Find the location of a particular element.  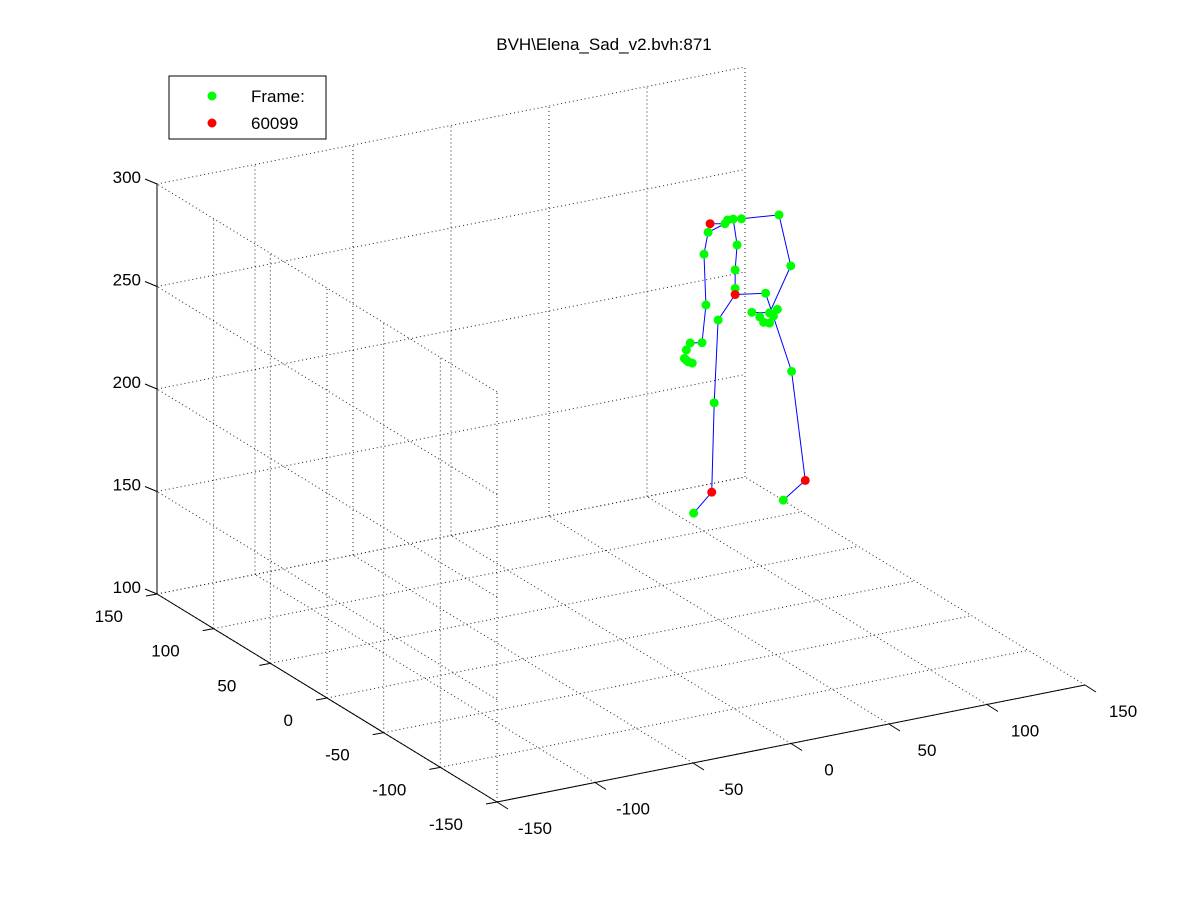

legend: Frame: 60099 is located at coordinates (247, 107).